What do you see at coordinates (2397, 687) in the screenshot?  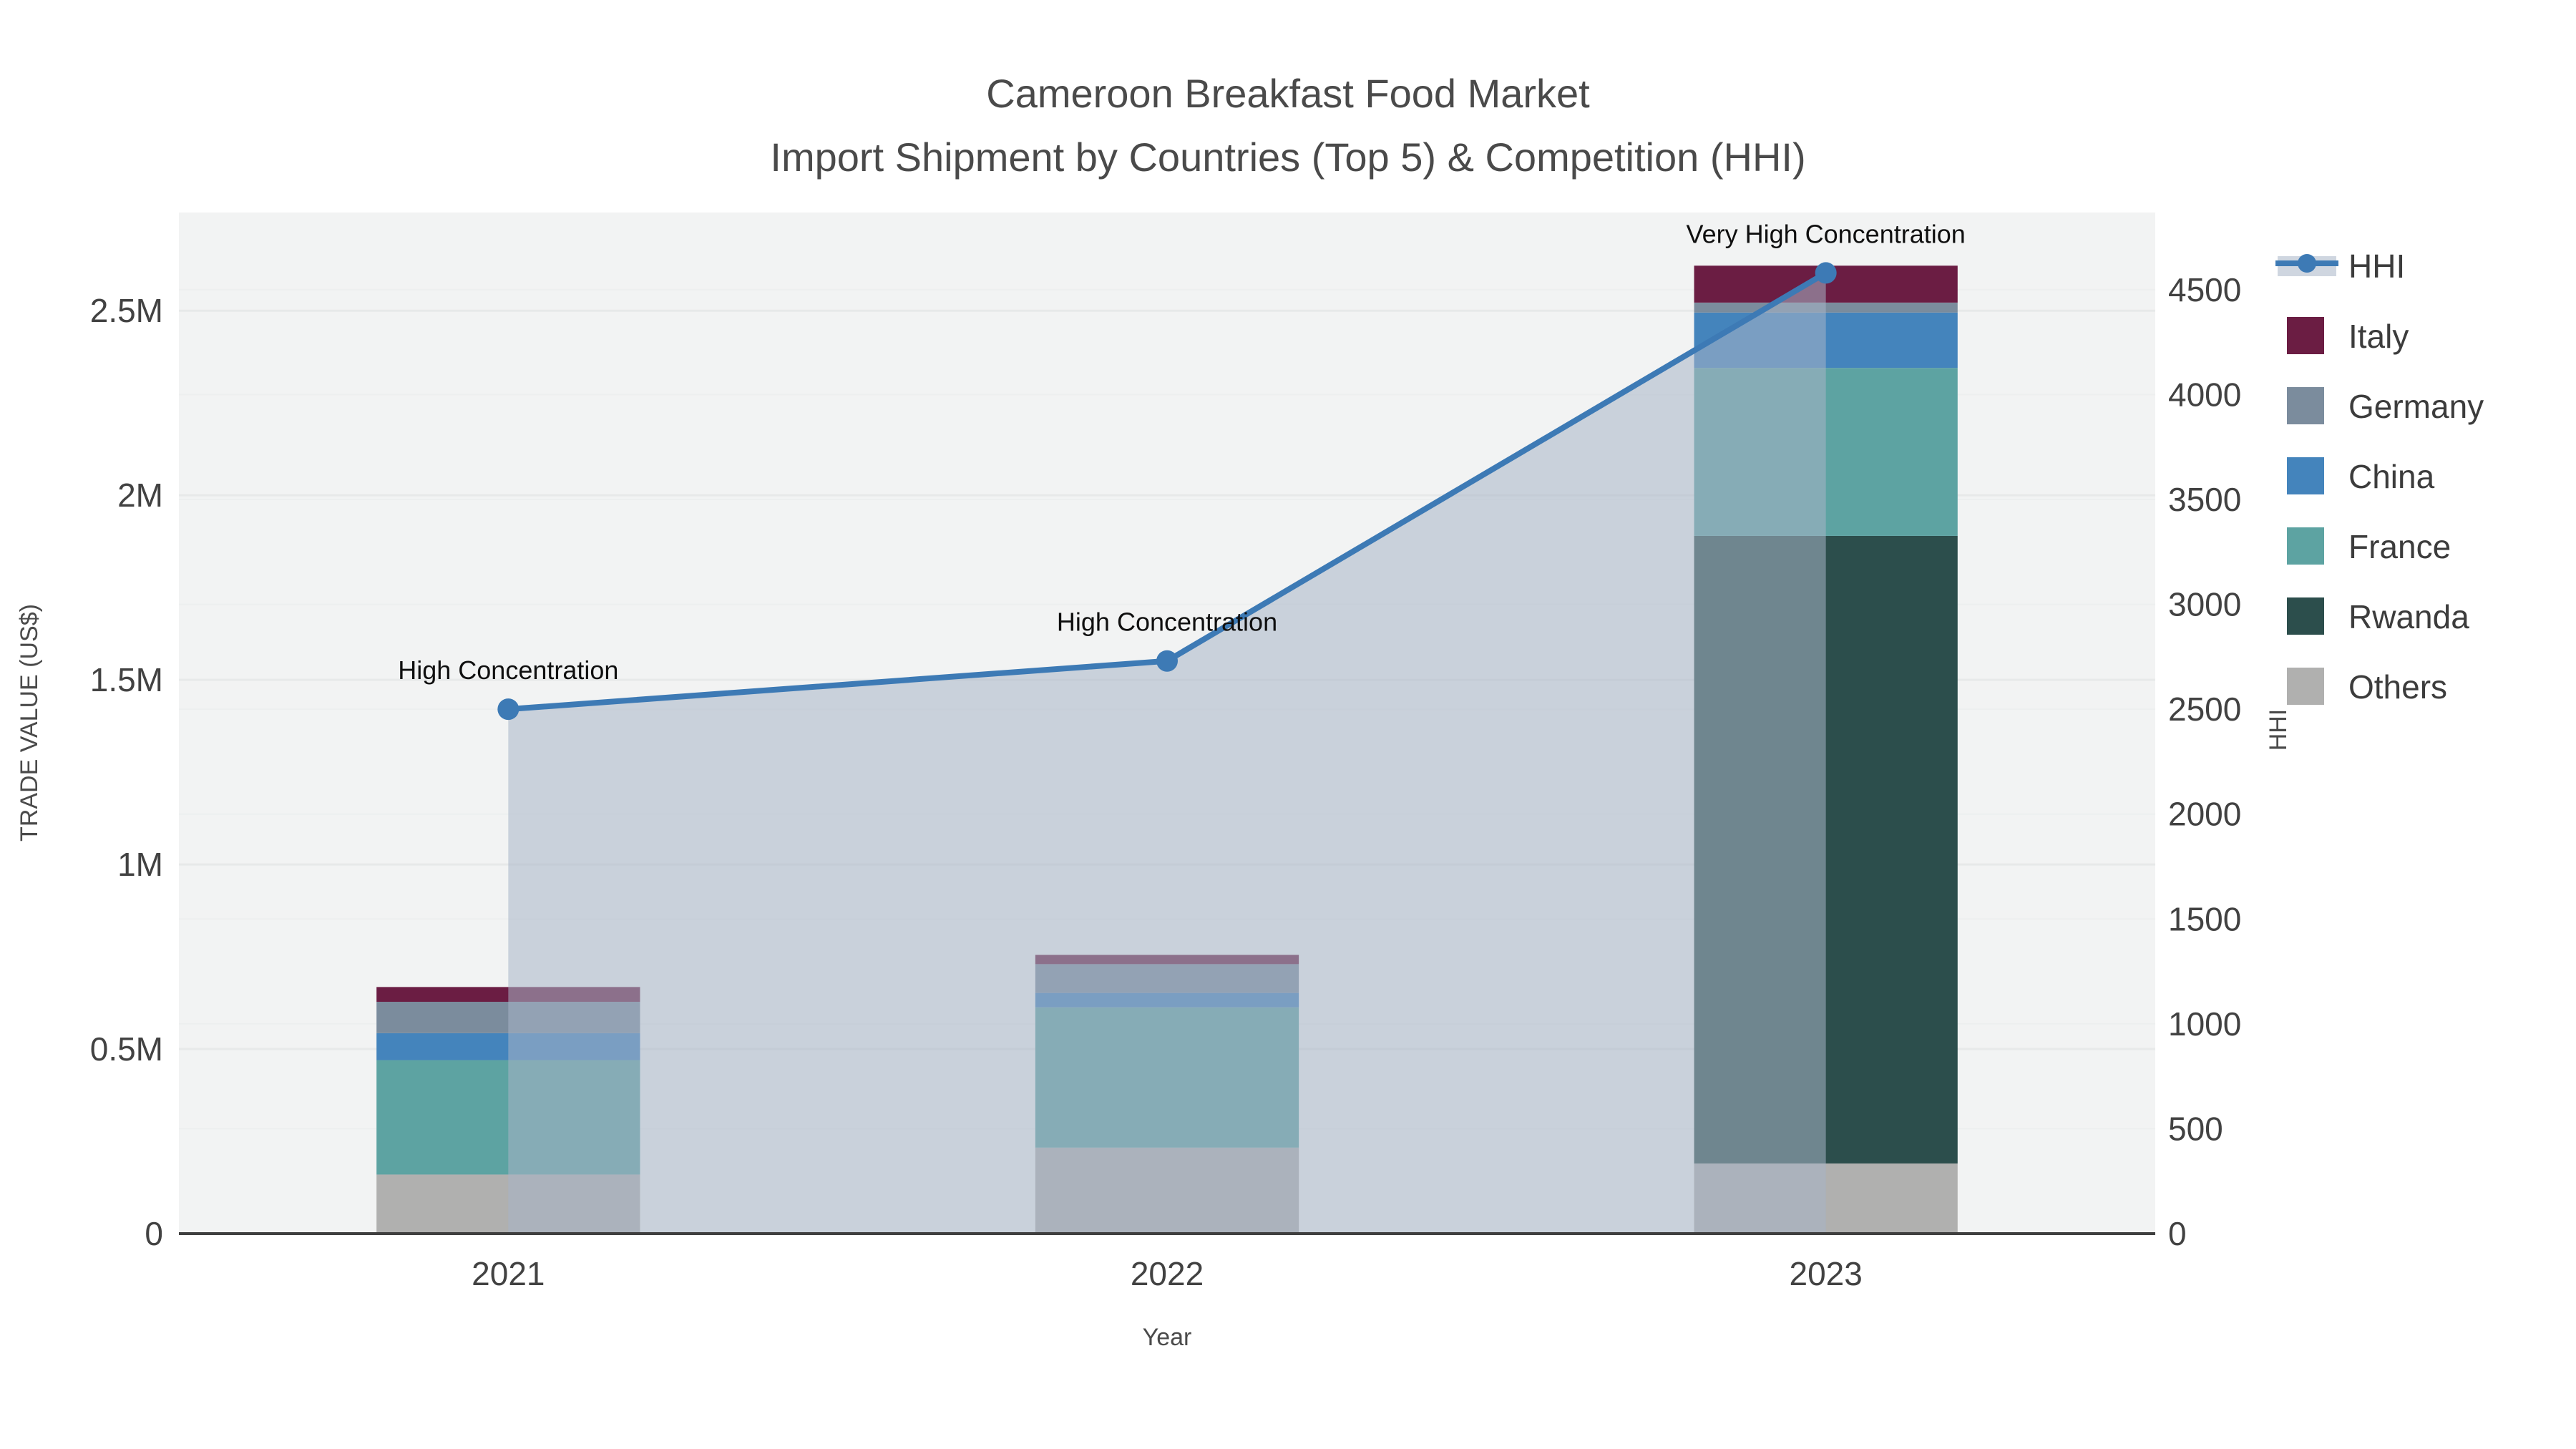 I see `legend-label-others: Others` at bounding box center [2397, 687].